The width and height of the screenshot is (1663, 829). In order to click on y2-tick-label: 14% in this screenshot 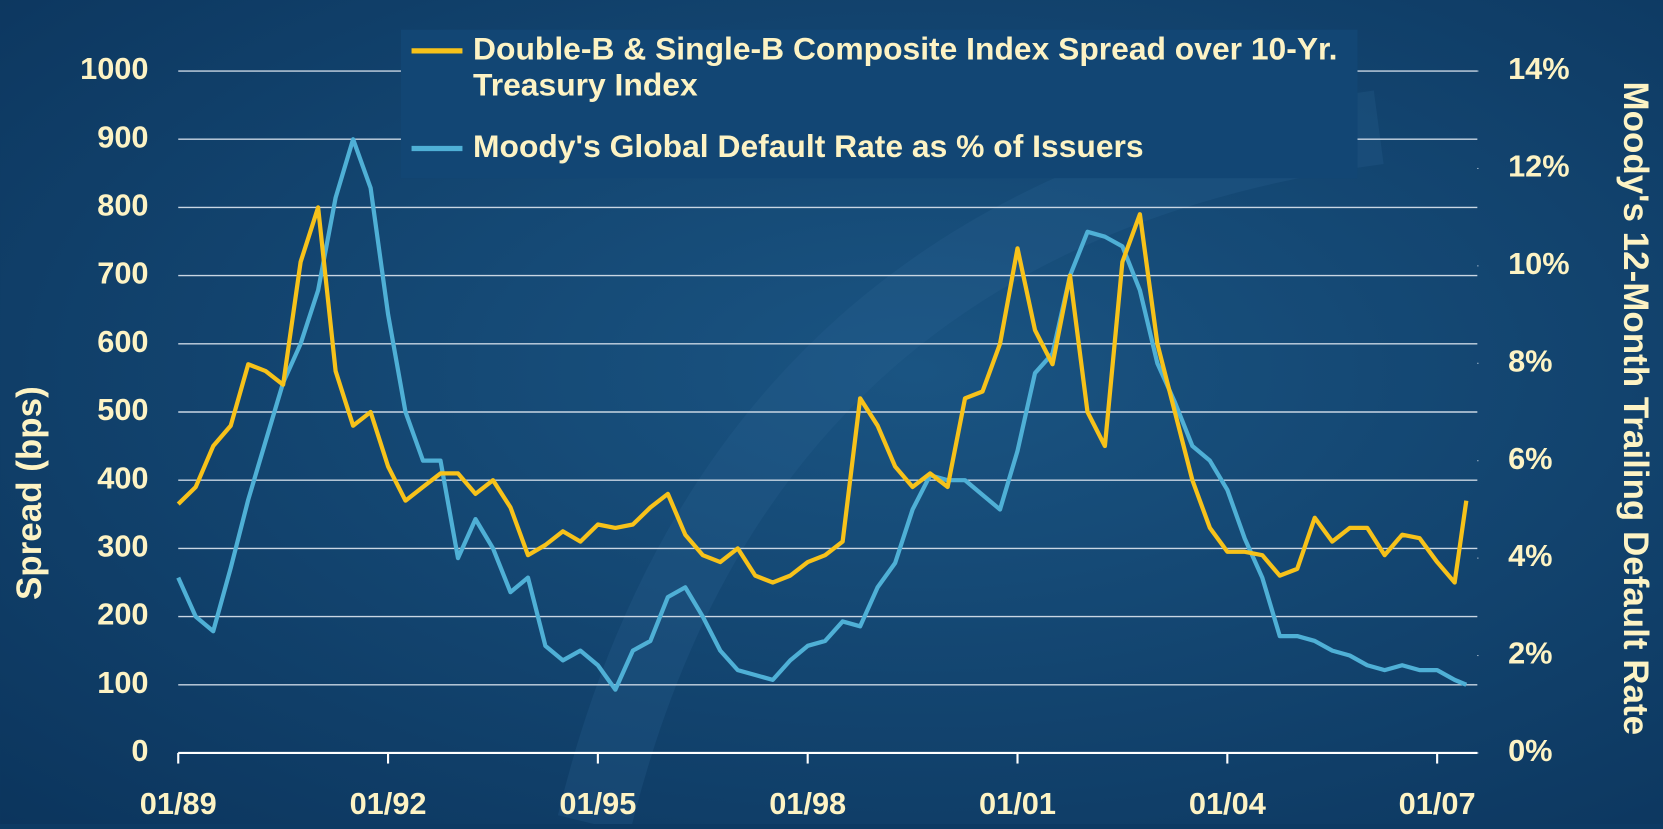, I will do `click(1539, 68)`.